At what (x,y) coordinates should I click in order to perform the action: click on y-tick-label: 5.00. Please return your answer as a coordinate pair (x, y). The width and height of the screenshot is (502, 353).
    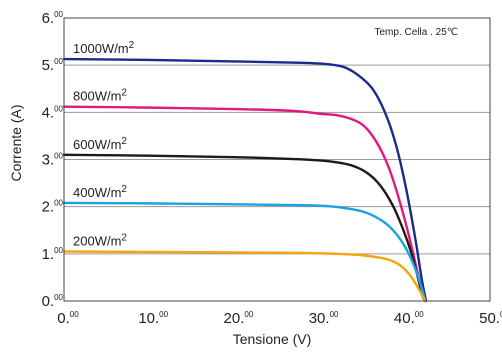
    Looking at the image, I should click on (53, 65).